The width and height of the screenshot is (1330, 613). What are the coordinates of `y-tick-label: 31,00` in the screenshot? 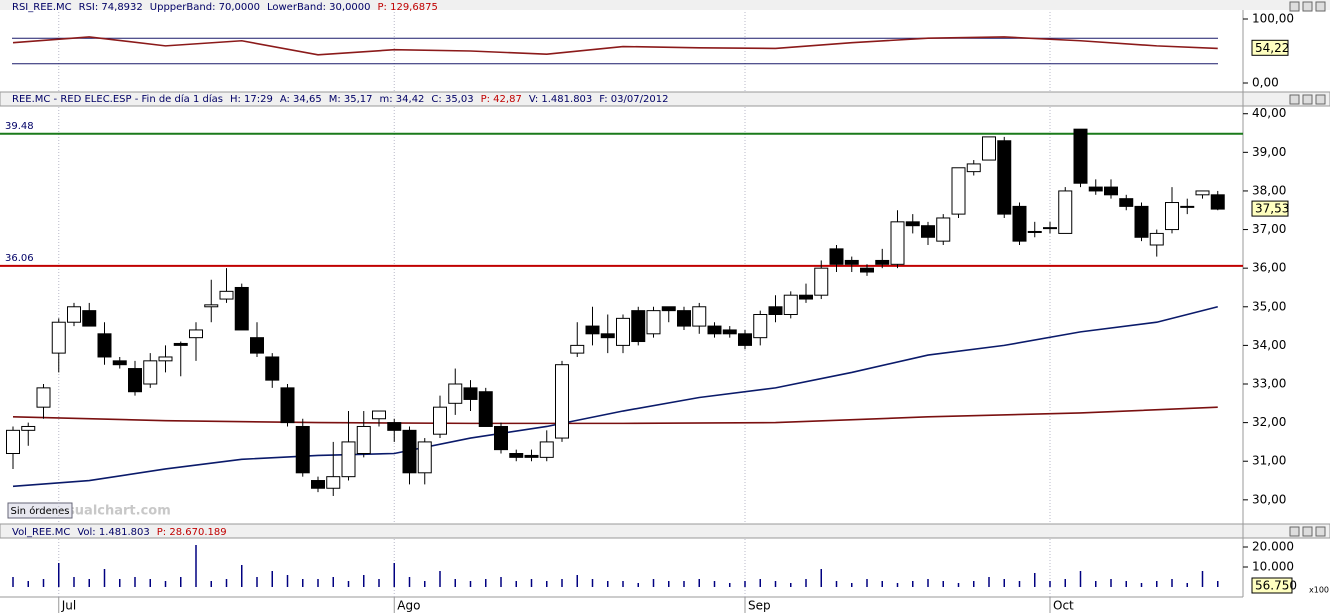 It's located at (1269, 461).